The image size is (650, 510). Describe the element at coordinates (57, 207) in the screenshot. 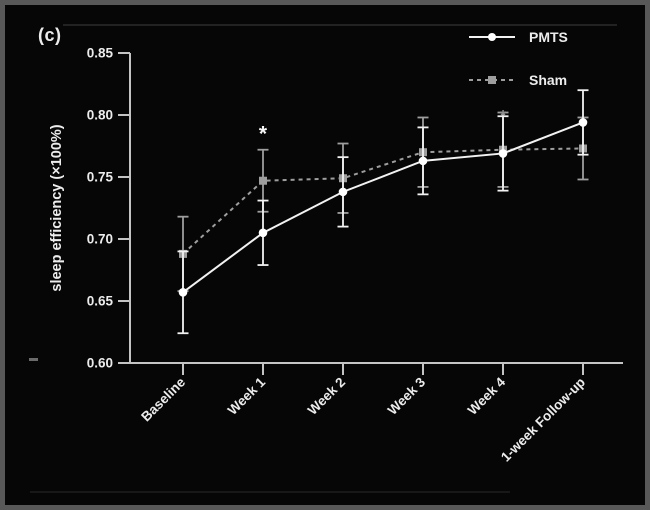

I see `y-axis-label: sleep efficiency (×100%)` at that location.